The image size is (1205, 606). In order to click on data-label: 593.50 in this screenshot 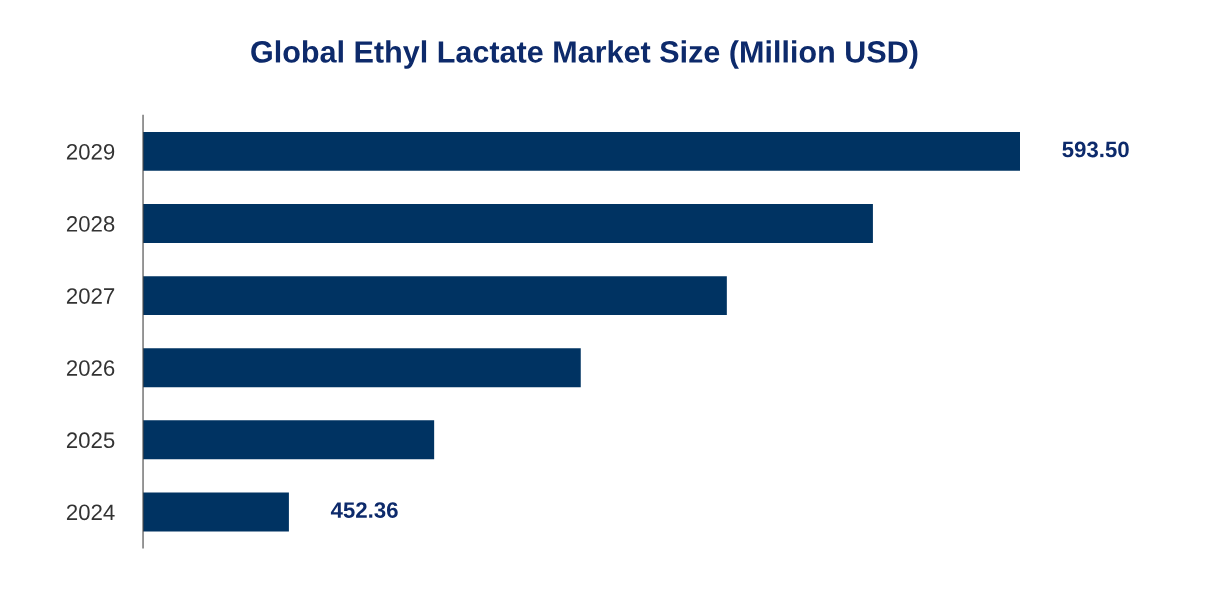, I will do `click(1095, 149)`.